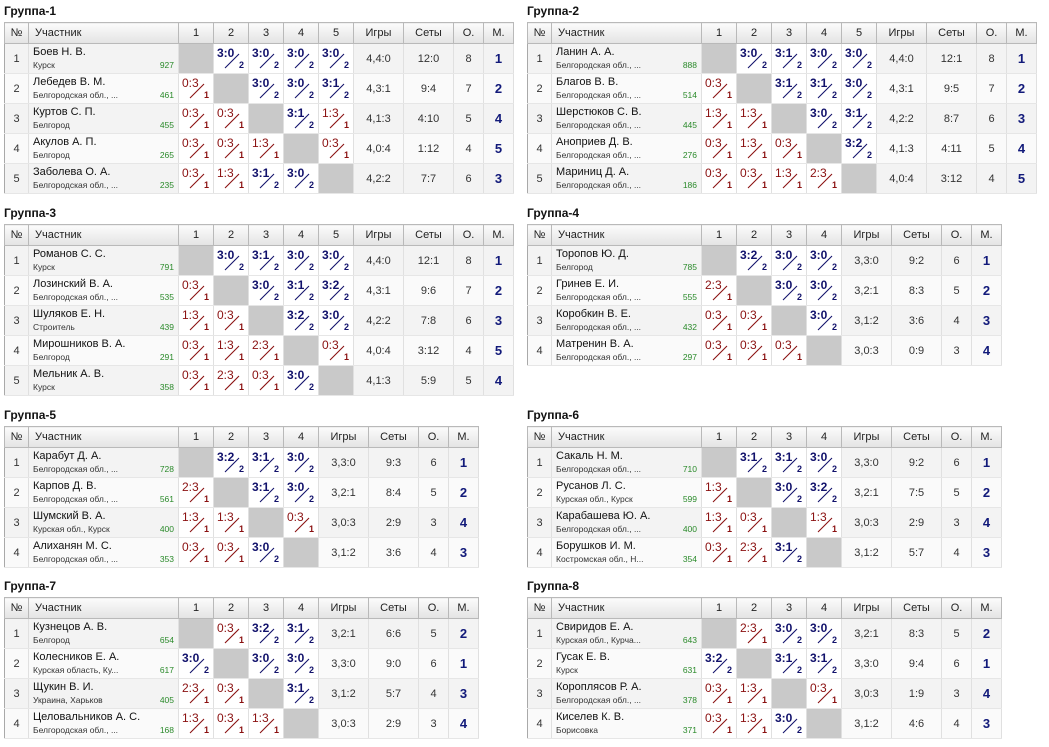 Image resolution: width=1049 pixels, height=747 pixels. I want to click on player-name: Колесников Е. А., so click(76, 657).